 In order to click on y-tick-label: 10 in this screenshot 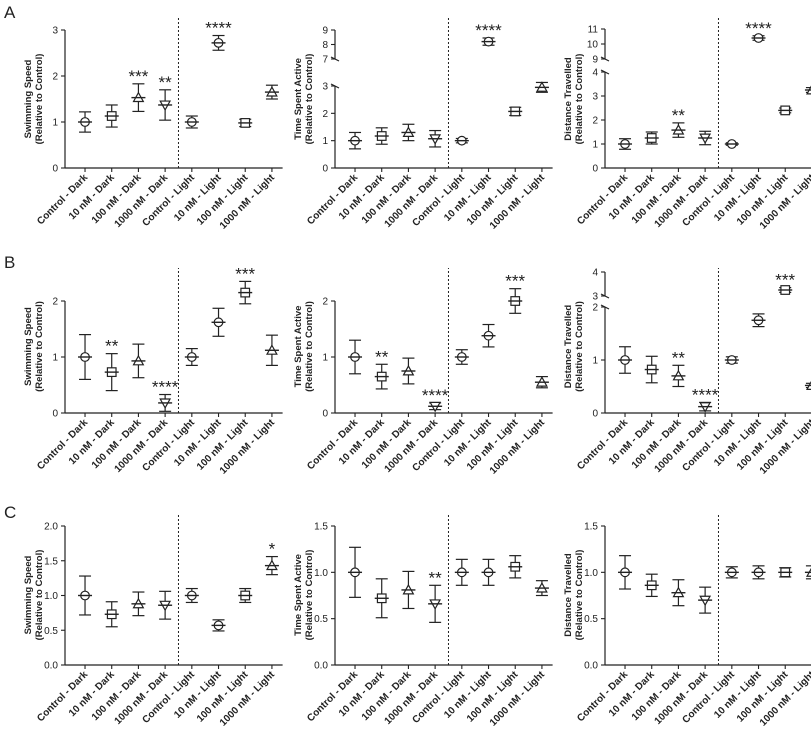, I will do `click(593, 45)`.